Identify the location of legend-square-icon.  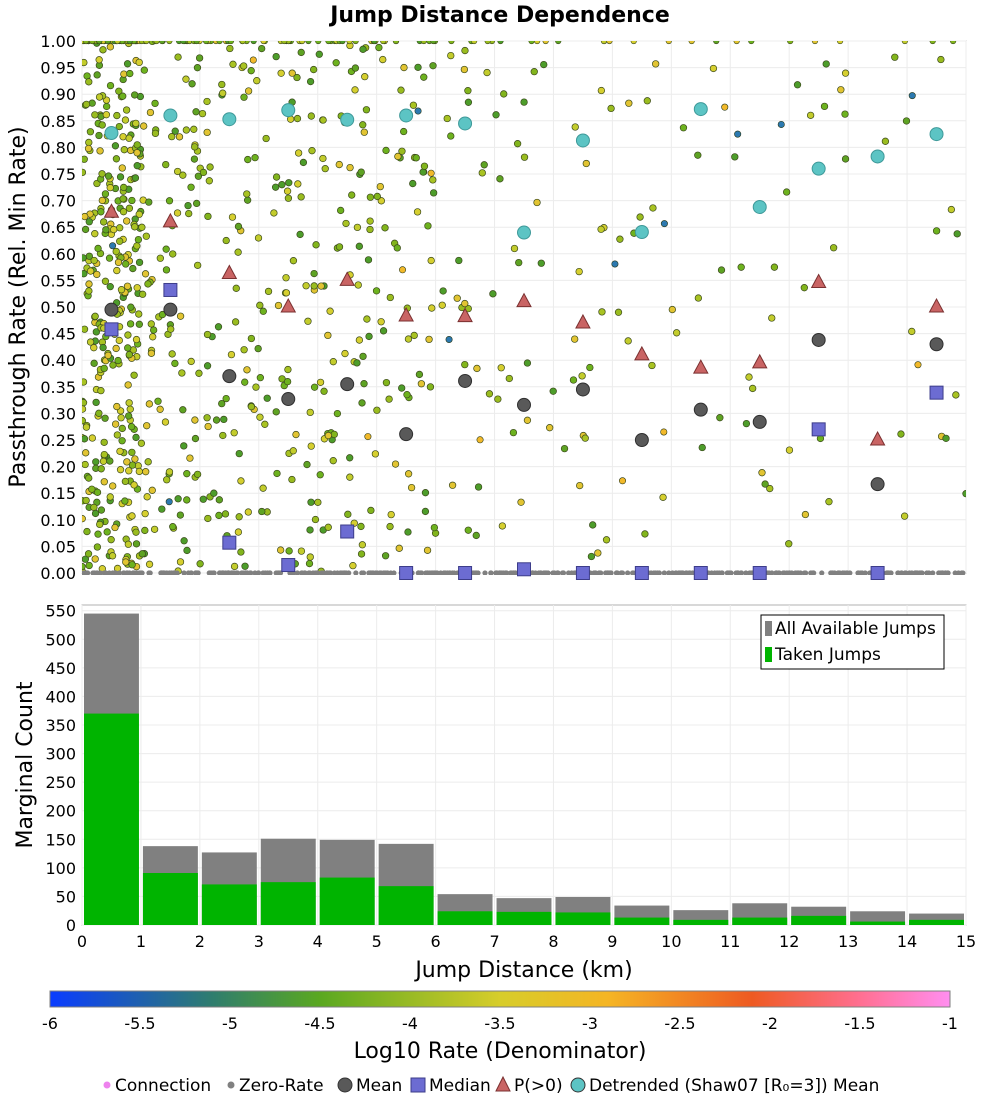
(418, 1085).